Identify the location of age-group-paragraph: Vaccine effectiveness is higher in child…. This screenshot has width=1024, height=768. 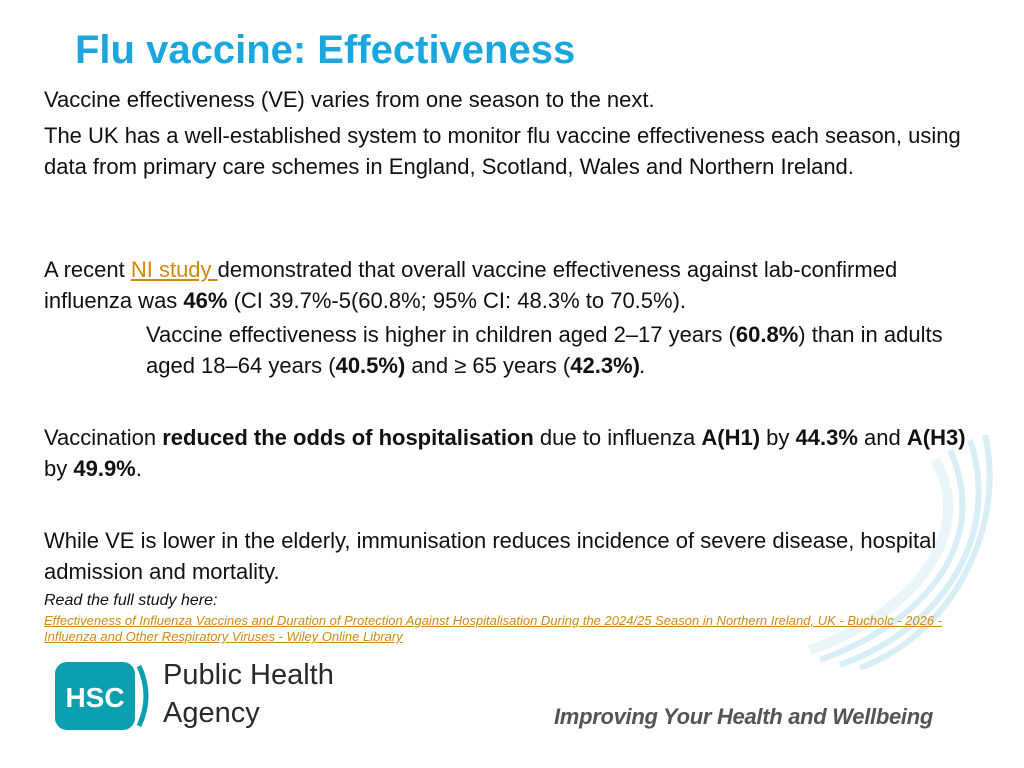
(571, 350).